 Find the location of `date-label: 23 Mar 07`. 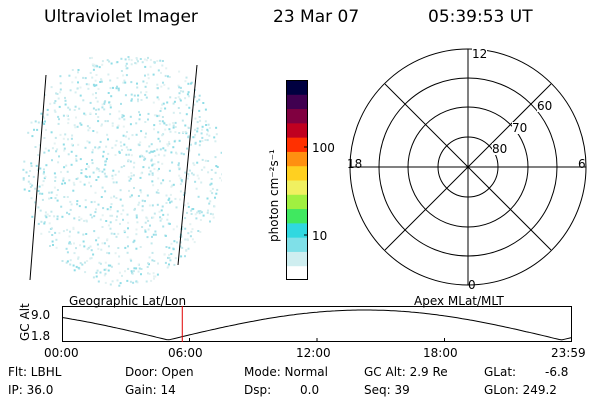

date-label: 23 Mar 07 is located at coordinates (316, 17).